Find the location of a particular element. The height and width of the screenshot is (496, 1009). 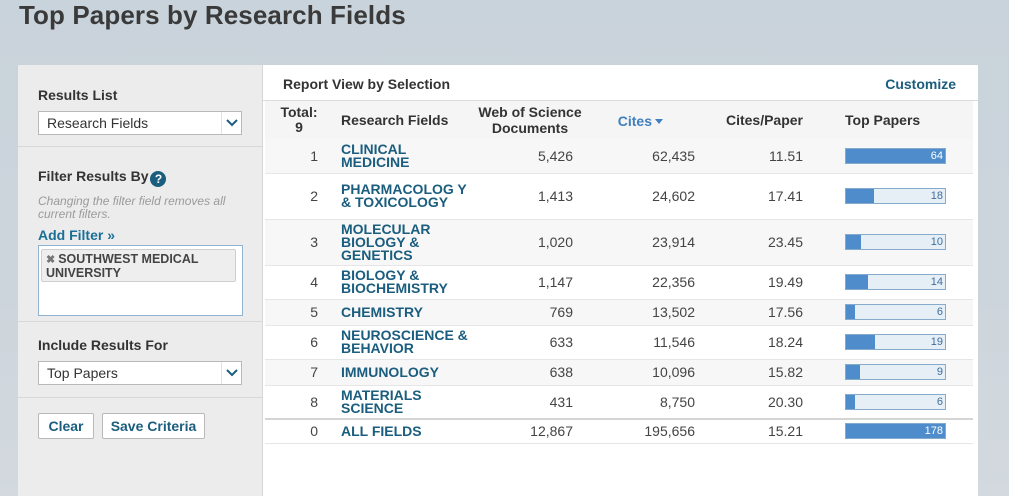

top-papers-bar: 14 is located at coordinates (895, 282).